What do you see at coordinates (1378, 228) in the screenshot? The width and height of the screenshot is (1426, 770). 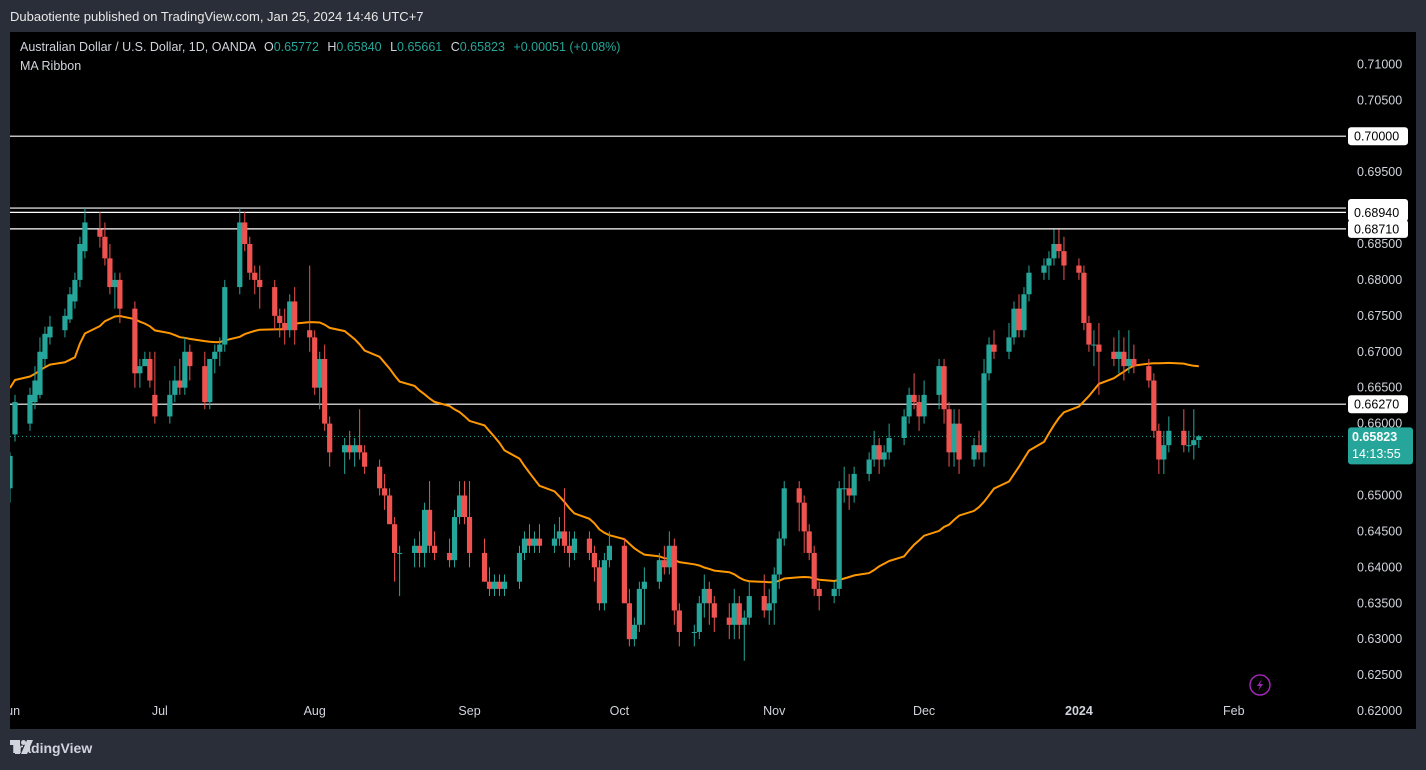 I see `level-badge: 0.68710` at bounding box center [1378, 228].